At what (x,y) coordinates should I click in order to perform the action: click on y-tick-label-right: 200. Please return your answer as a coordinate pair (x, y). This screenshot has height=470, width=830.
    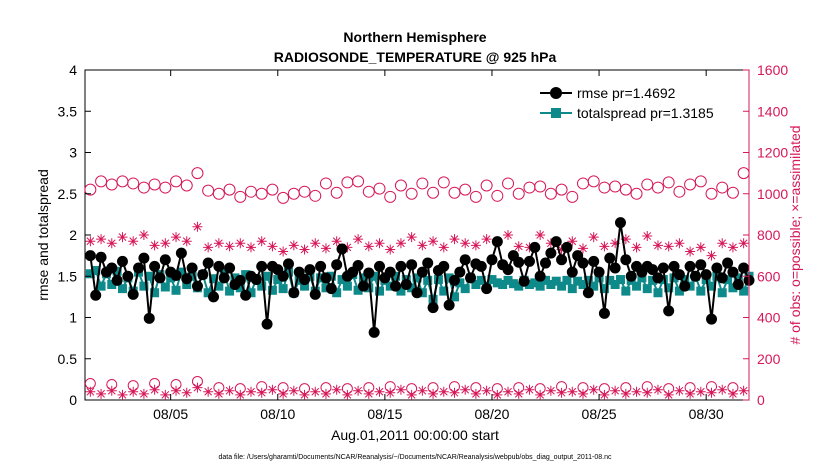
    Looking at the image, I should click on (769, 359).